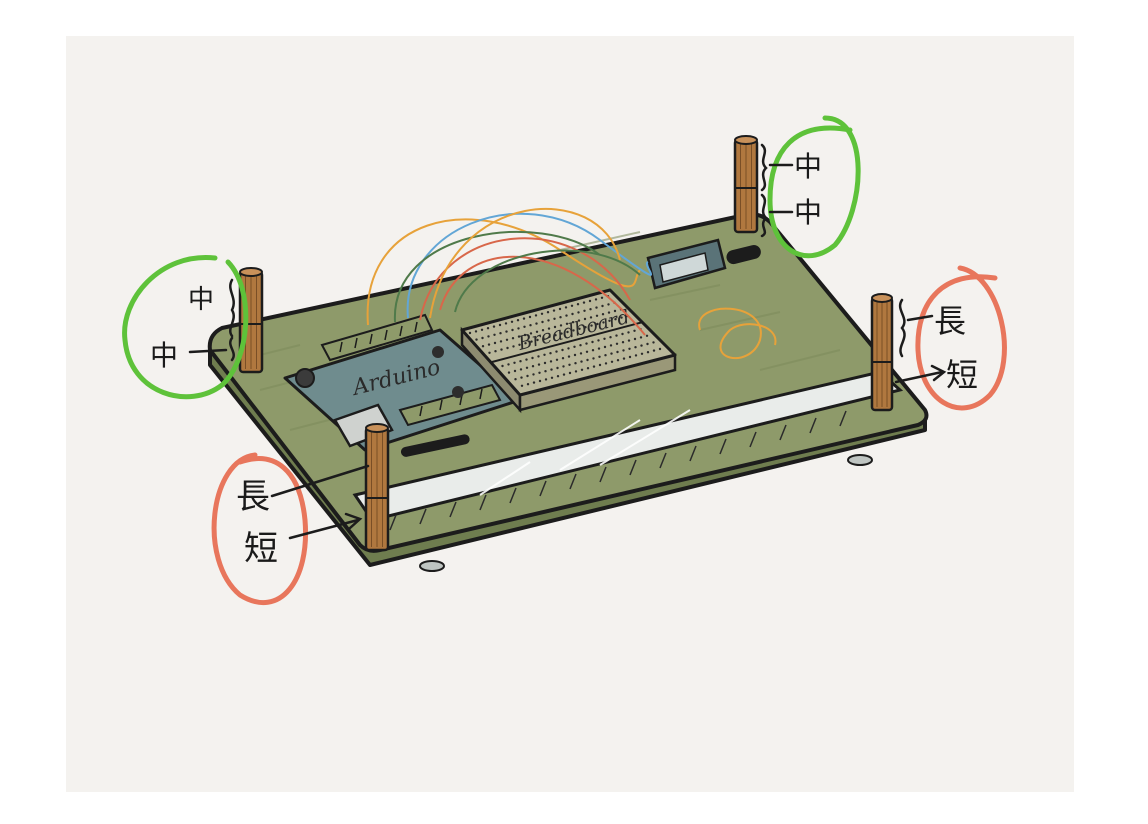 The height and width of the screenshot is (824, 1148). I want to click on annotation-circle-front-right, so click(961, 338).